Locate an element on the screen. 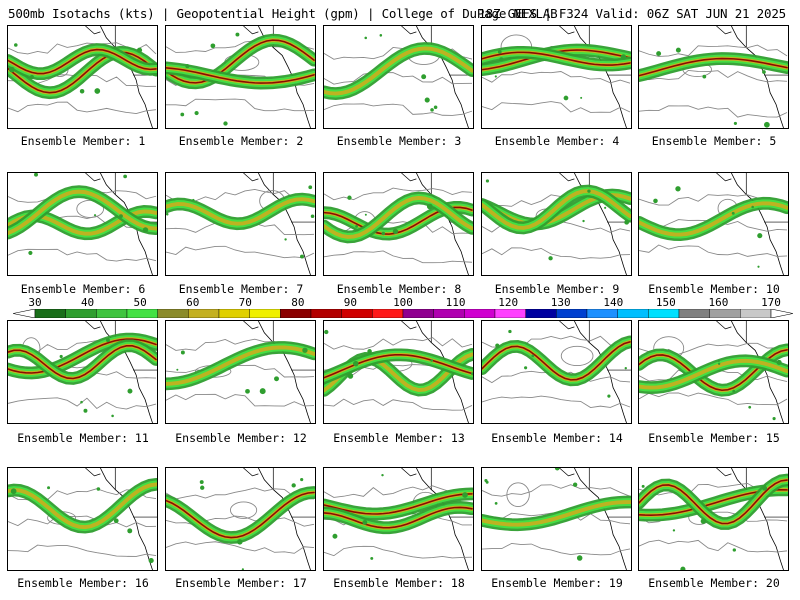 This screenshot has width=800, height=600. colorbar-arrow-right is located at coordinates (781, 313).